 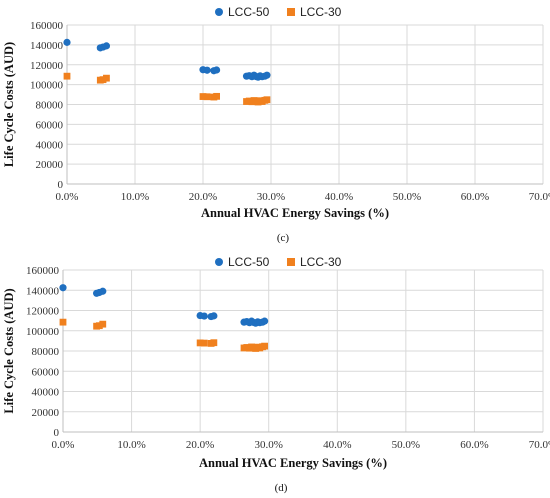 I want to click on panel-caption: (d), so click(x=281, y=488).